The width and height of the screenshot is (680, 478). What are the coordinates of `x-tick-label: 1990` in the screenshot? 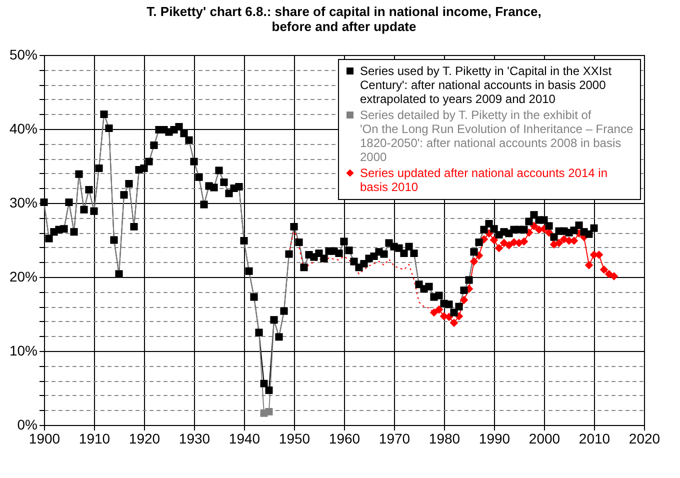 It's located at (494, 438).